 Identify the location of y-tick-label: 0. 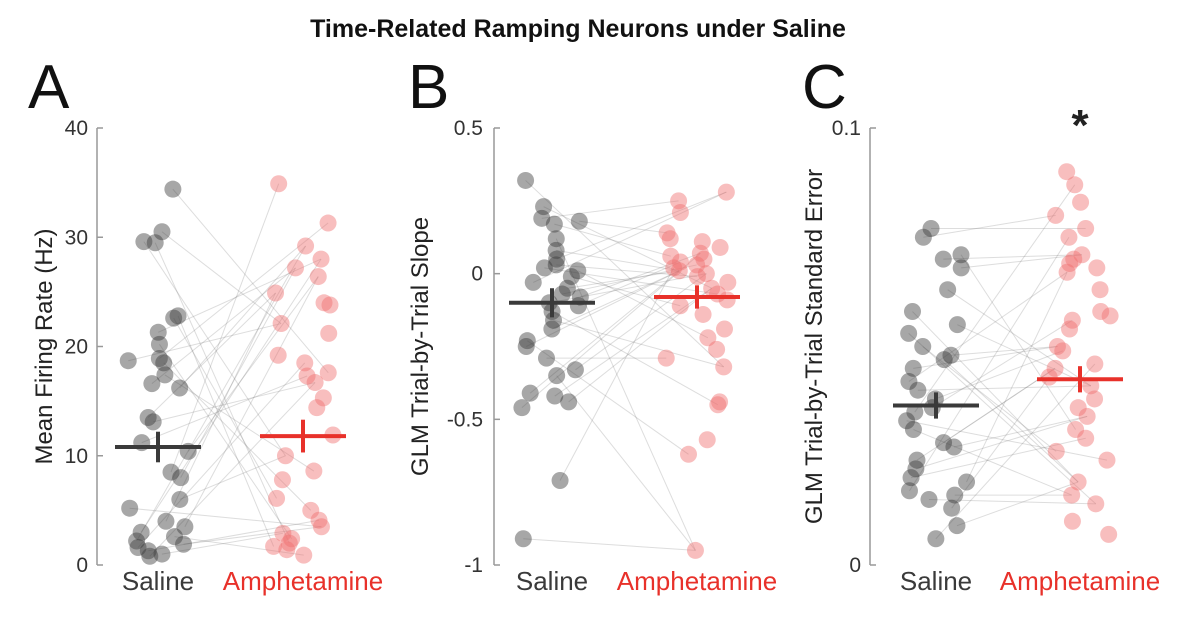
(82, 565).